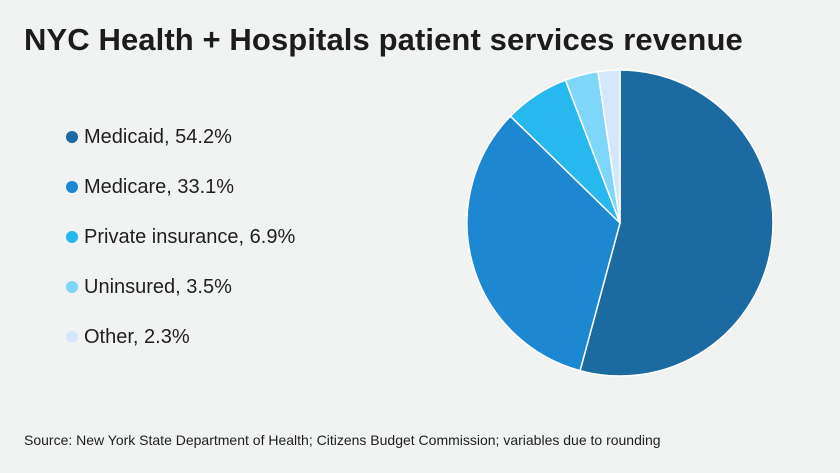  I want to click on pie-slice-other, so click(609, 146).